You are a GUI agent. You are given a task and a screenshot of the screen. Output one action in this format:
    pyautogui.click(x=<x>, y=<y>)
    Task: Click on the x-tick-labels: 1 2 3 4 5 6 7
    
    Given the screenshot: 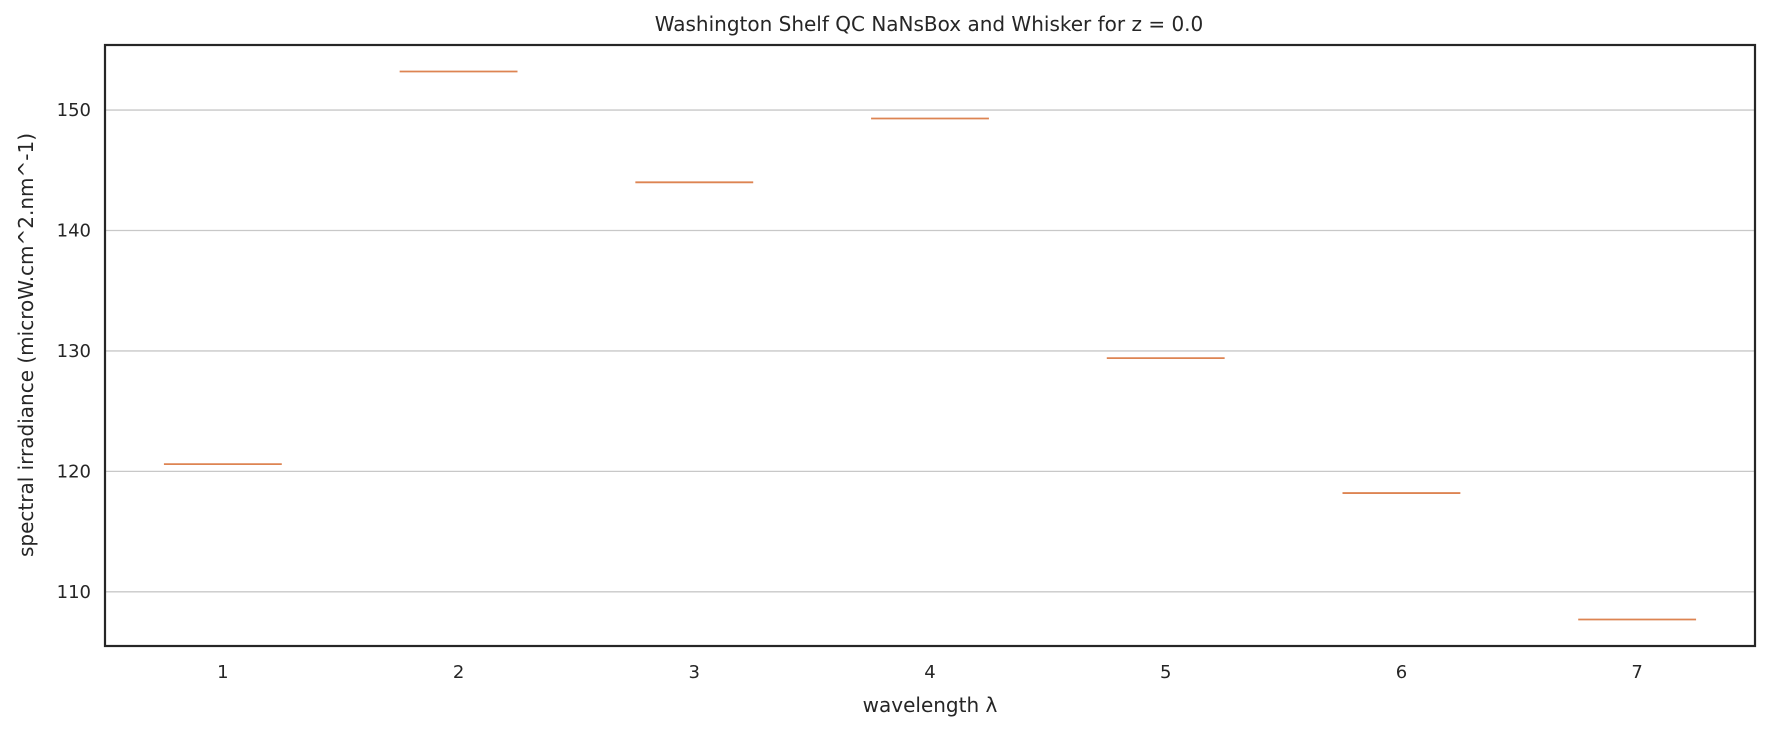 What is the action you would take?
    pyautogui.click(x=930, y=672)
    